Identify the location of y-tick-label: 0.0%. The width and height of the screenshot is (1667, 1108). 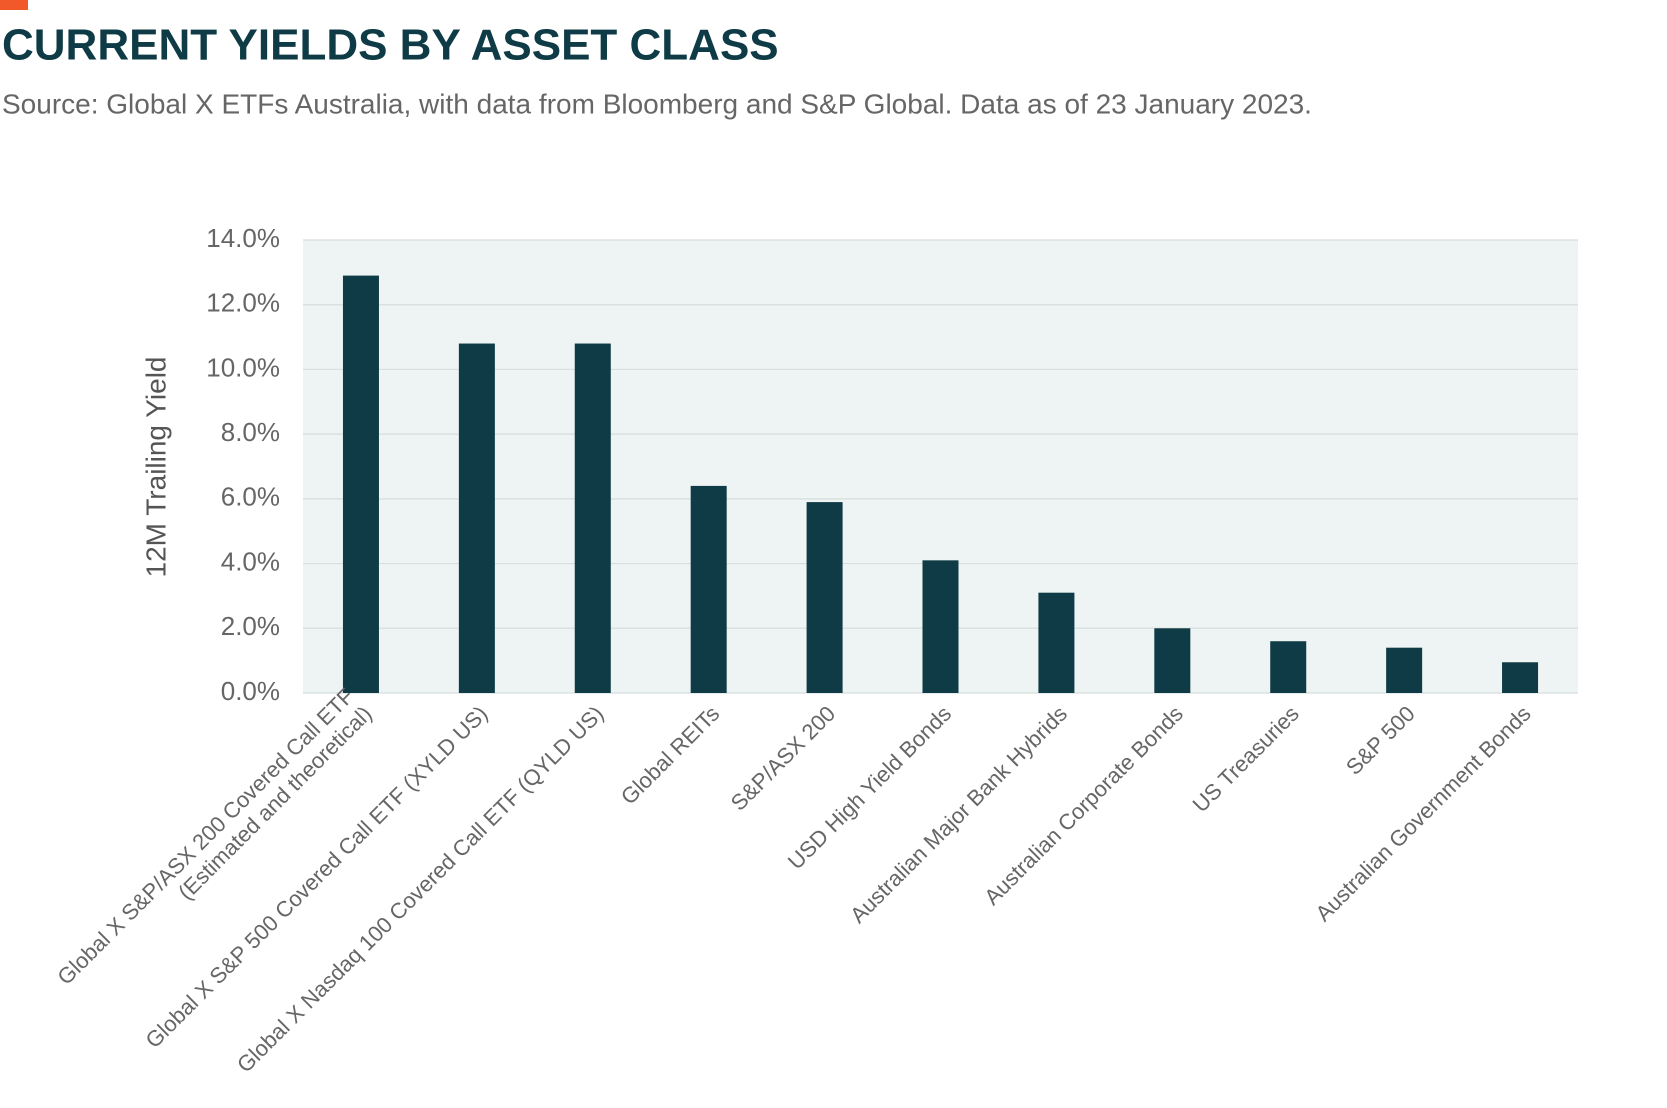
(250, 691).